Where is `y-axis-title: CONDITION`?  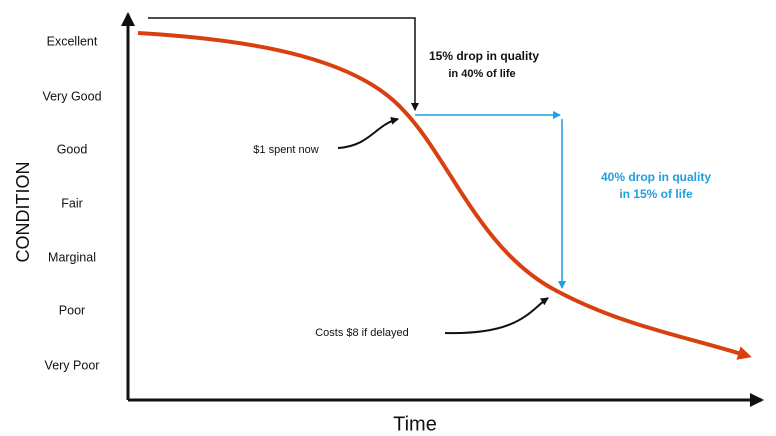
y-axis-title: CONDITION is located at coordinates (23, 212).